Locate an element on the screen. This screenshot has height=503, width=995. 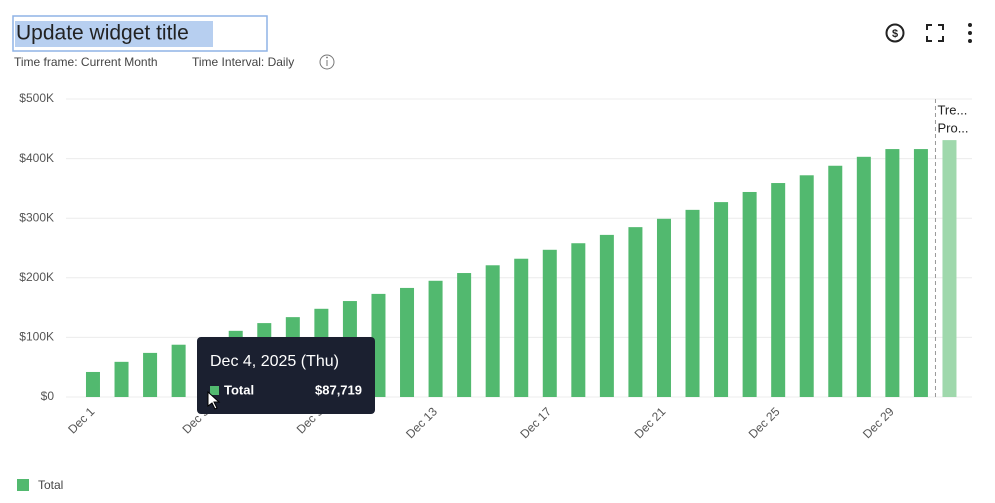
y-tick-label: $300K is located at coordinates (36, 217).